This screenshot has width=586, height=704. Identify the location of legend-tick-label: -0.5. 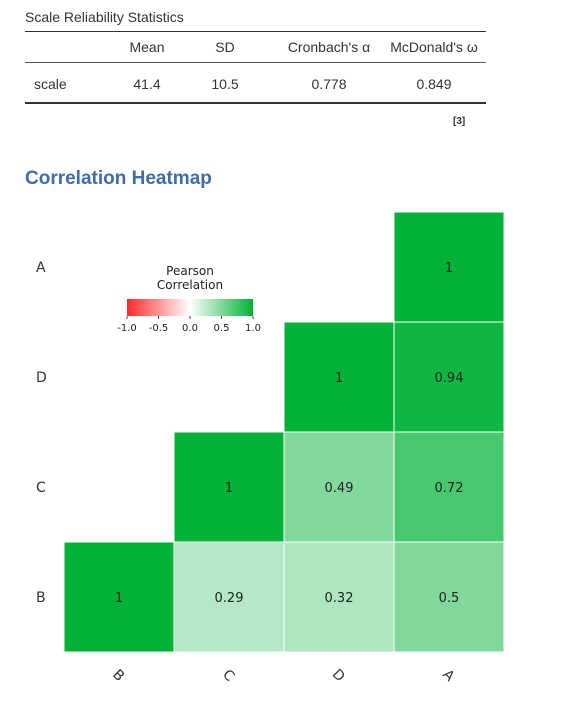
(159, 328).